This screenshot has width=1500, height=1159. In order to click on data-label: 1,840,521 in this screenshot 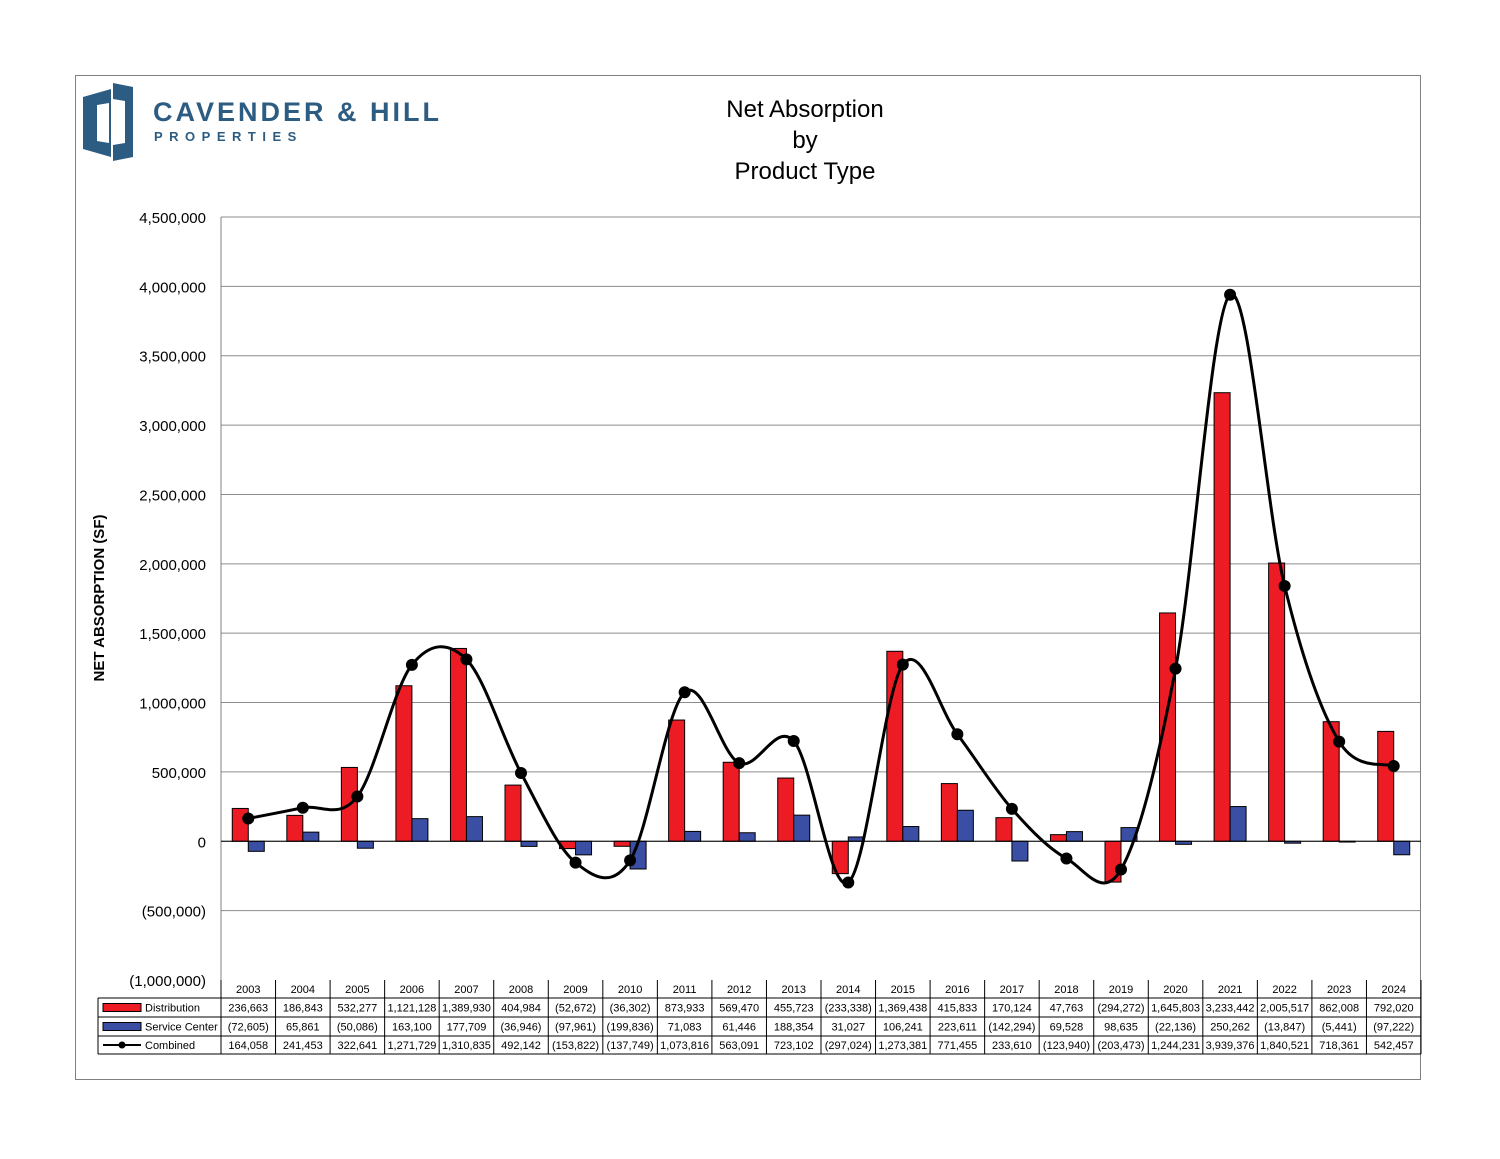, I will do `click(1284, 1046)`.